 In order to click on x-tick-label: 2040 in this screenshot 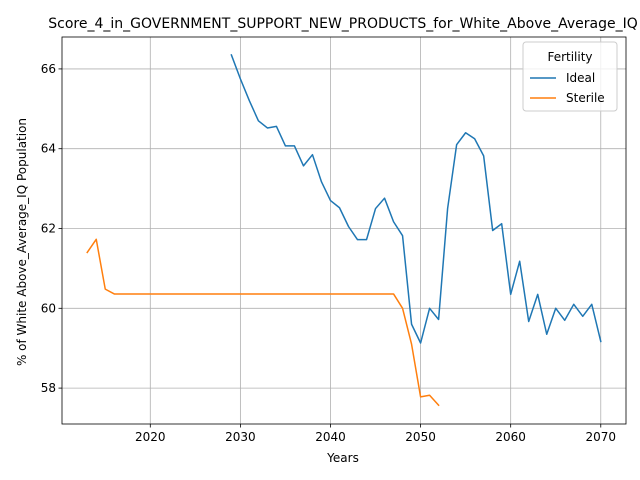, I will do `click(330, 437)`.